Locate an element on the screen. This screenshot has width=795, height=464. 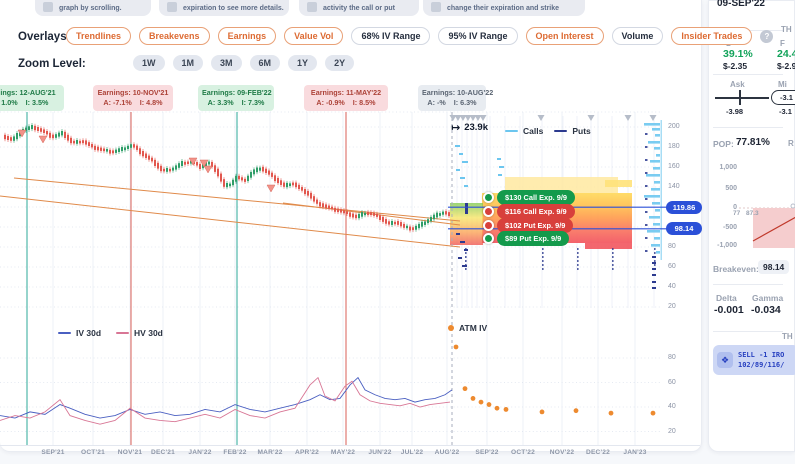
overlay-toggle-earnings: Earnings is located at coordinates (247, 36).